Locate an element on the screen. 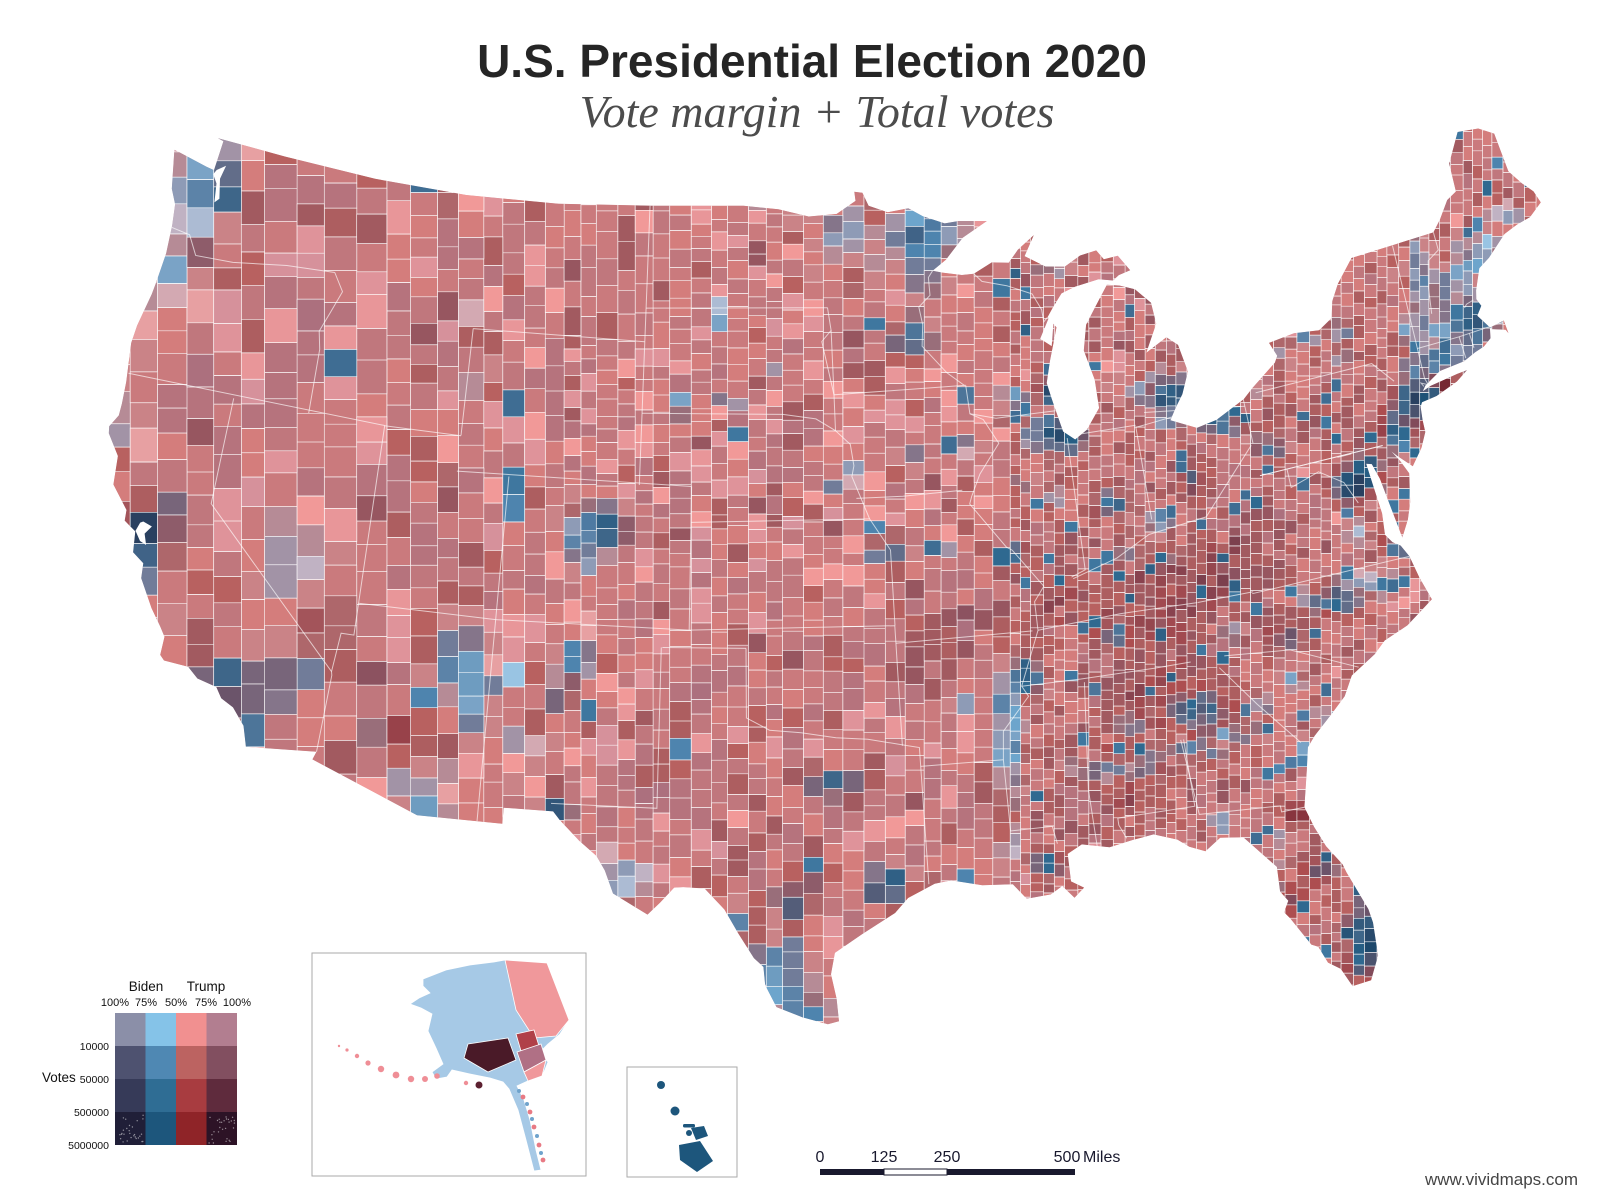  svg-text: Vote margin + Total votes is located at coordinates (817, 111).